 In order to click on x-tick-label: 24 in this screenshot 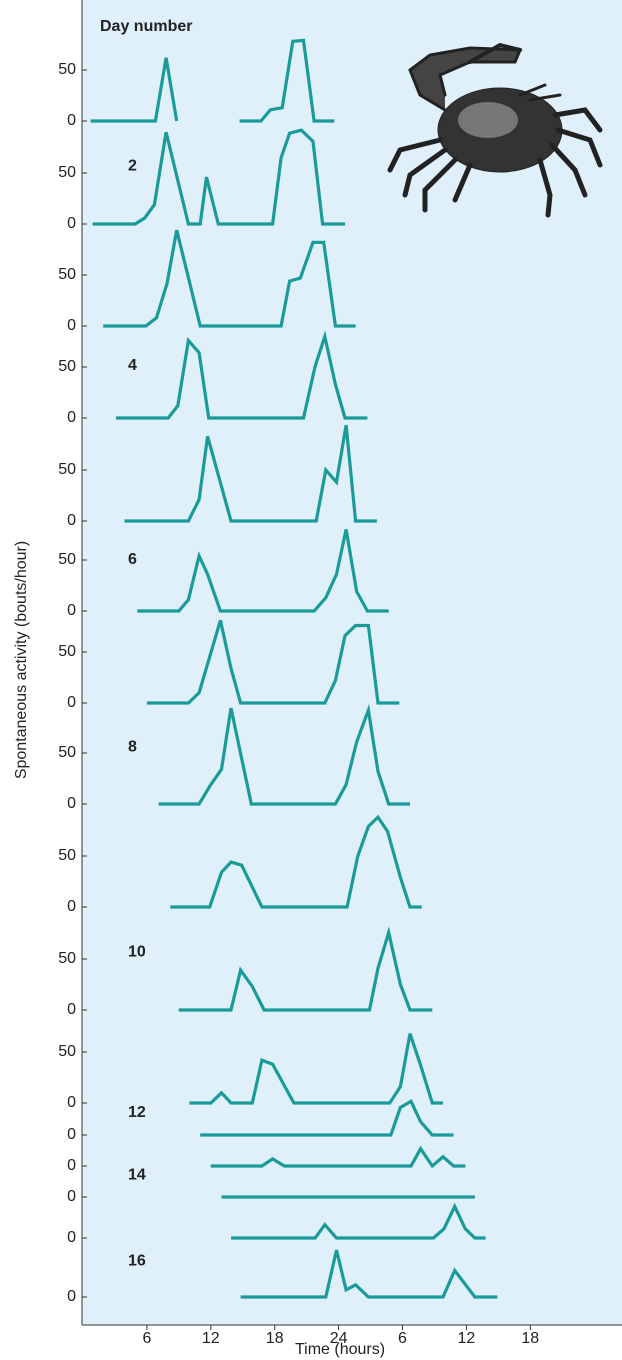, I will do `click(339, 1338)`.